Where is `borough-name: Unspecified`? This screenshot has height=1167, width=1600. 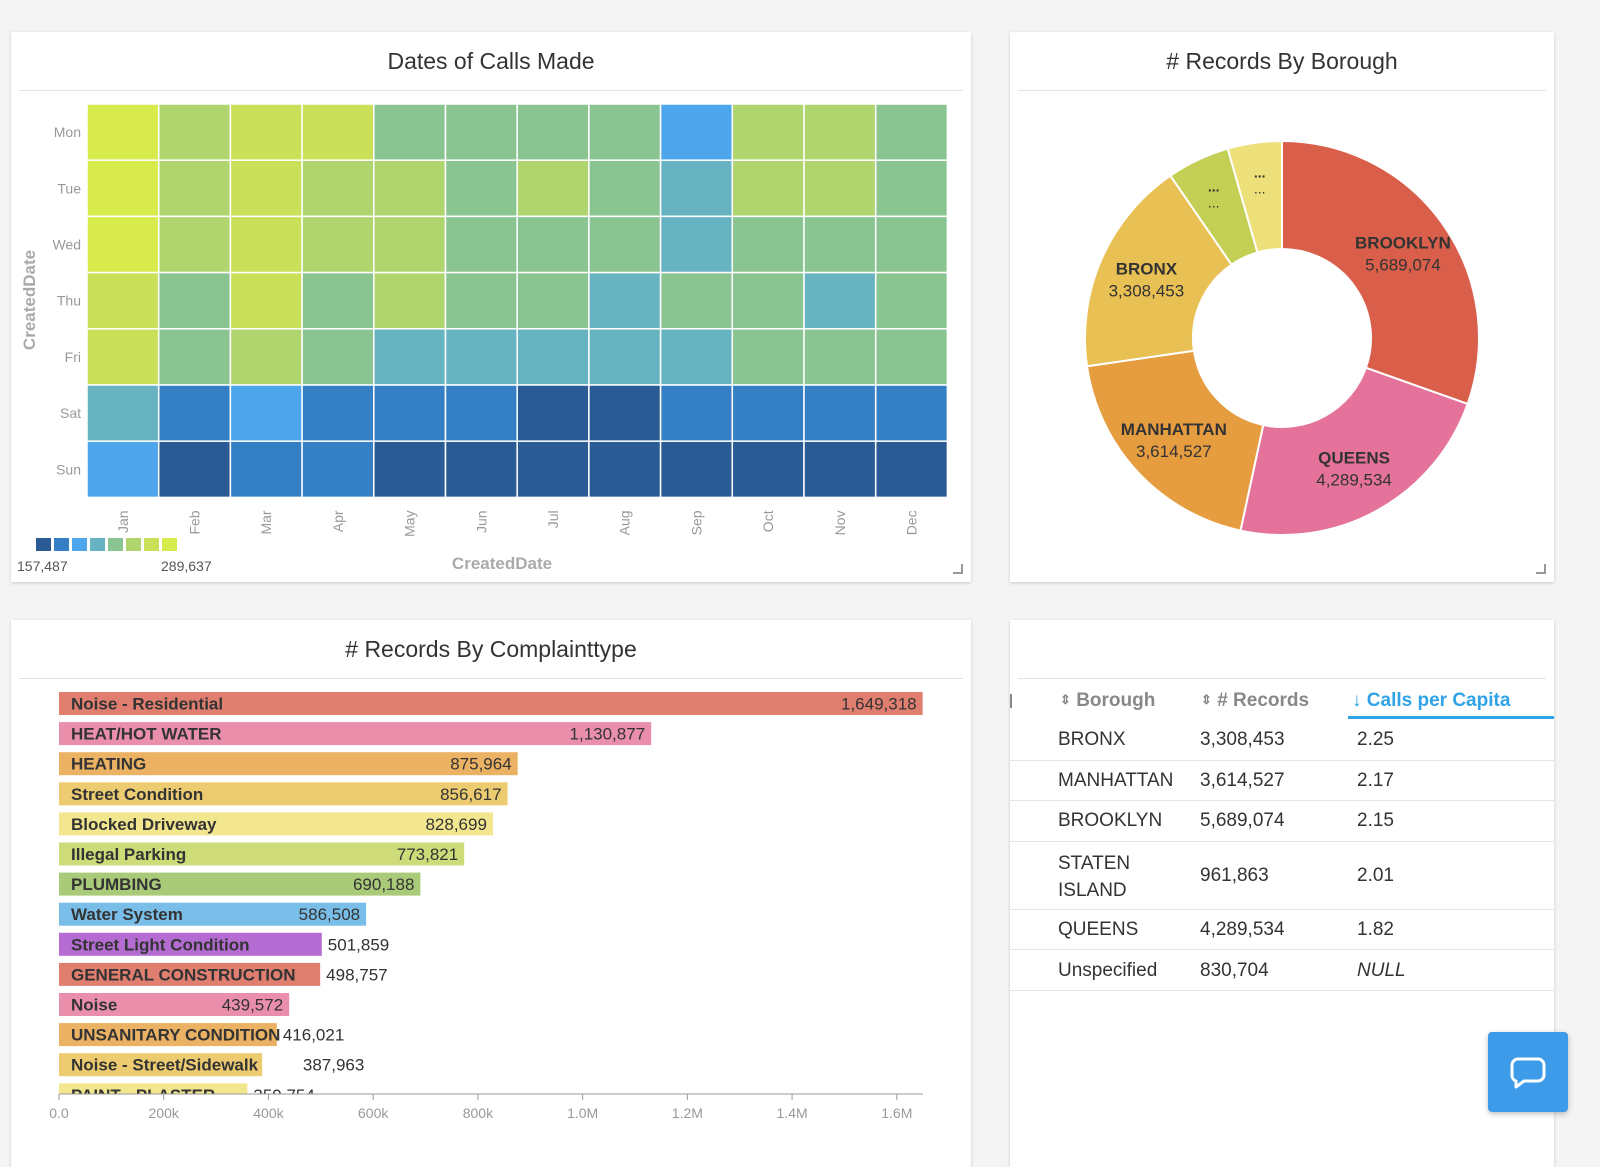
borough-name: Unspecified is located at coordinates (1108, 970).